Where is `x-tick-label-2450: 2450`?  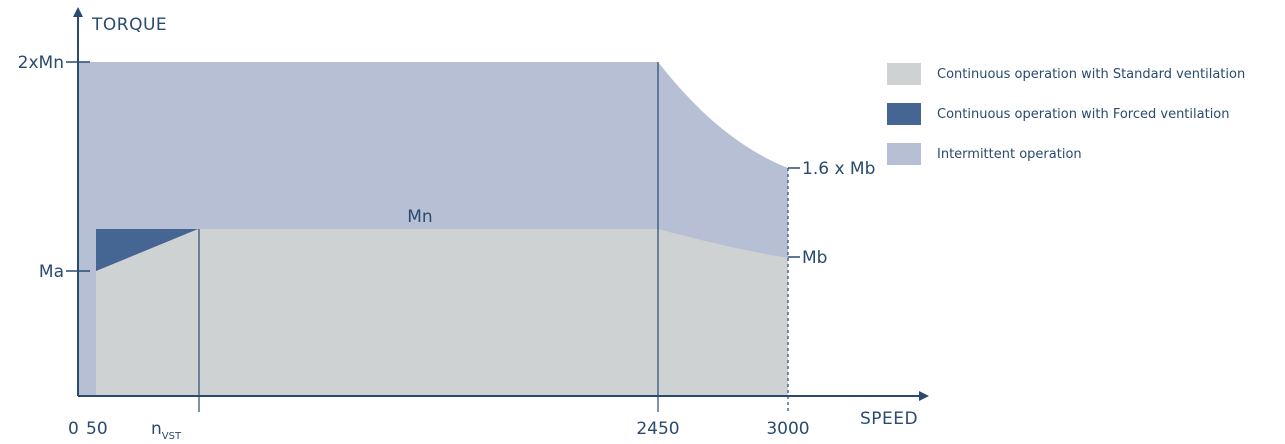
x-tick-label-2450: 2450 is located at coordinates (657, 429).